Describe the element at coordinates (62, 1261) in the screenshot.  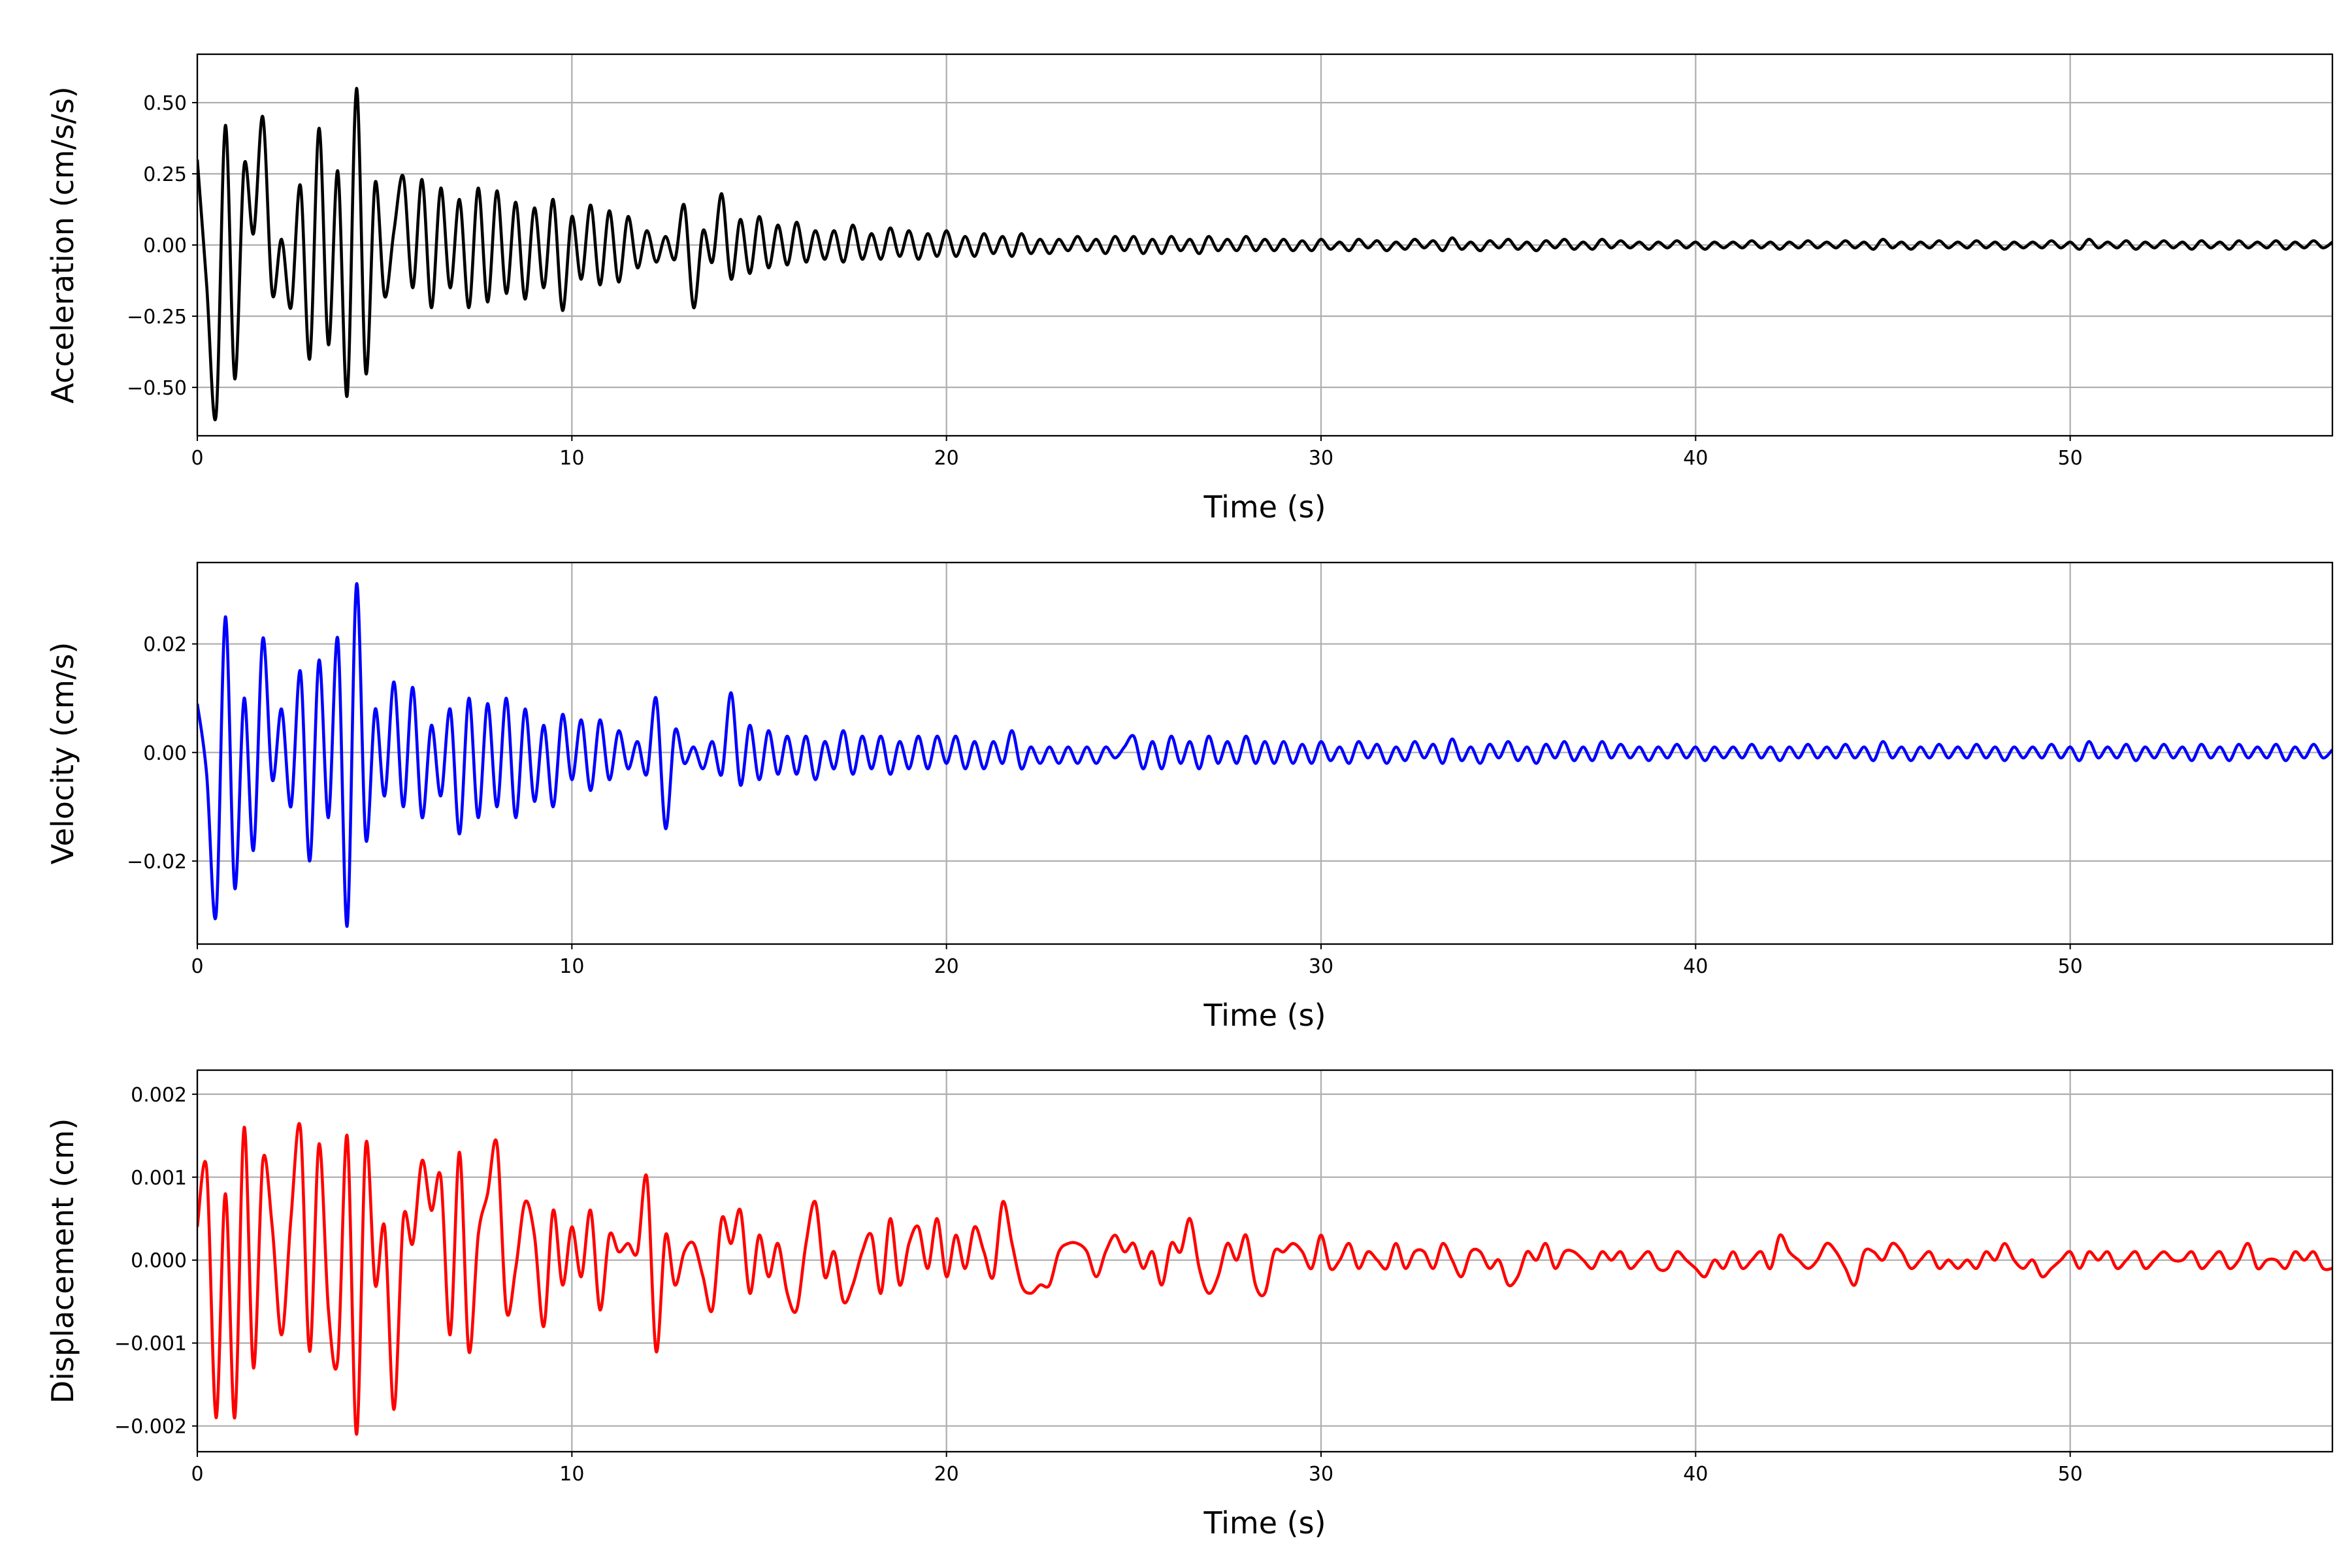
I see `y-axis-label: Displacement (cm)` at that location.